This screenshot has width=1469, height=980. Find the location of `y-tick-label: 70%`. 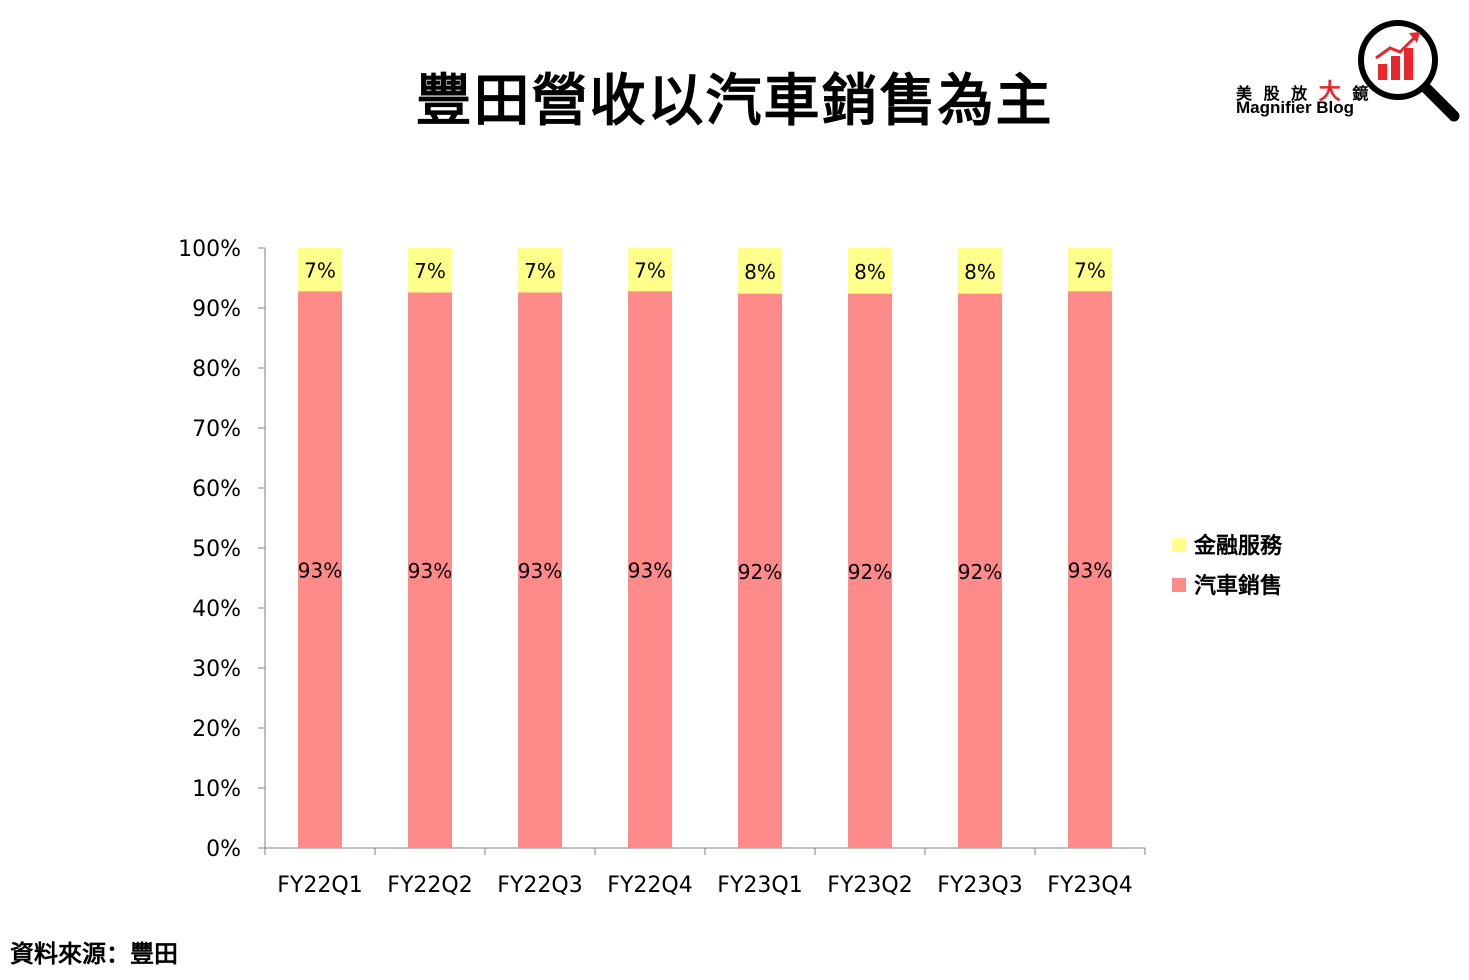

y-tick-label: 70% is located at coordinates (216, 429).